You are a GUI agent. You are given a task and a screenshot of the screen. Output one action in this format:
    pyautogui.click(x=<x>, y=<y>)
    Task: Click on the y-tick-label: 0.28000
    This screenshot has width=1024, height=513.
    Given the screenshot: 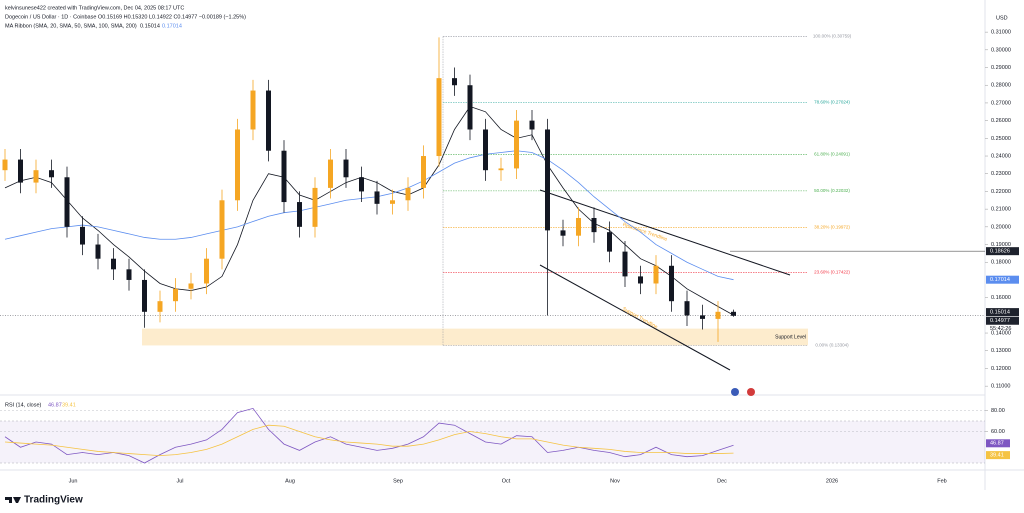 What is the action you would take?
    pyautogui.click(x=1001, y=86)
    